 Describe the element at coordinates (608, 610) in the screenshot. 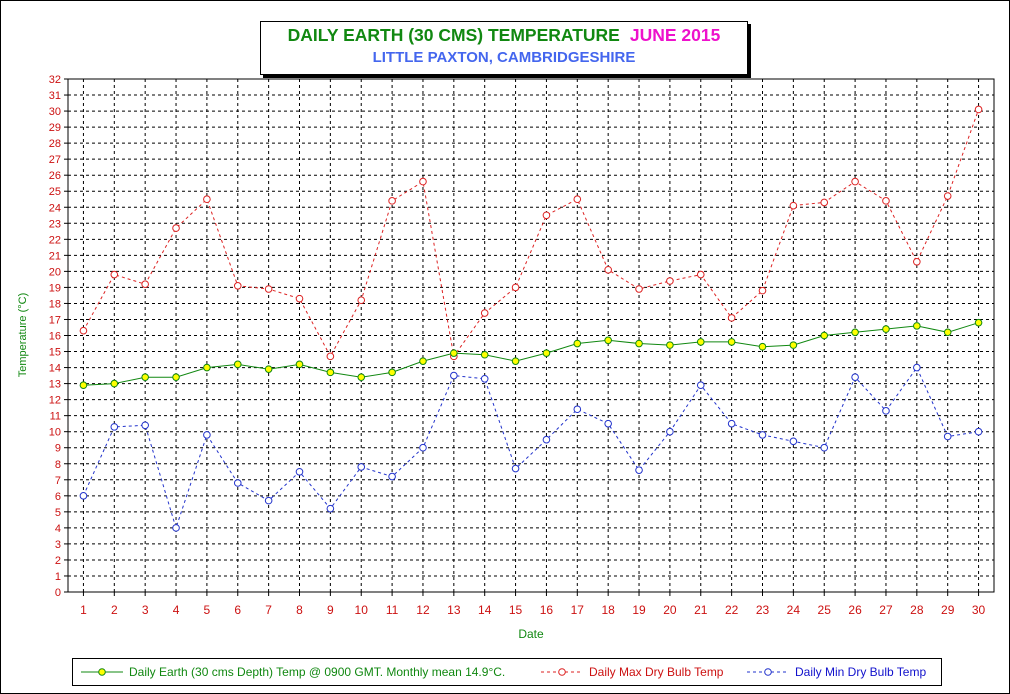

I see `x-tick-label: 18` at that location.